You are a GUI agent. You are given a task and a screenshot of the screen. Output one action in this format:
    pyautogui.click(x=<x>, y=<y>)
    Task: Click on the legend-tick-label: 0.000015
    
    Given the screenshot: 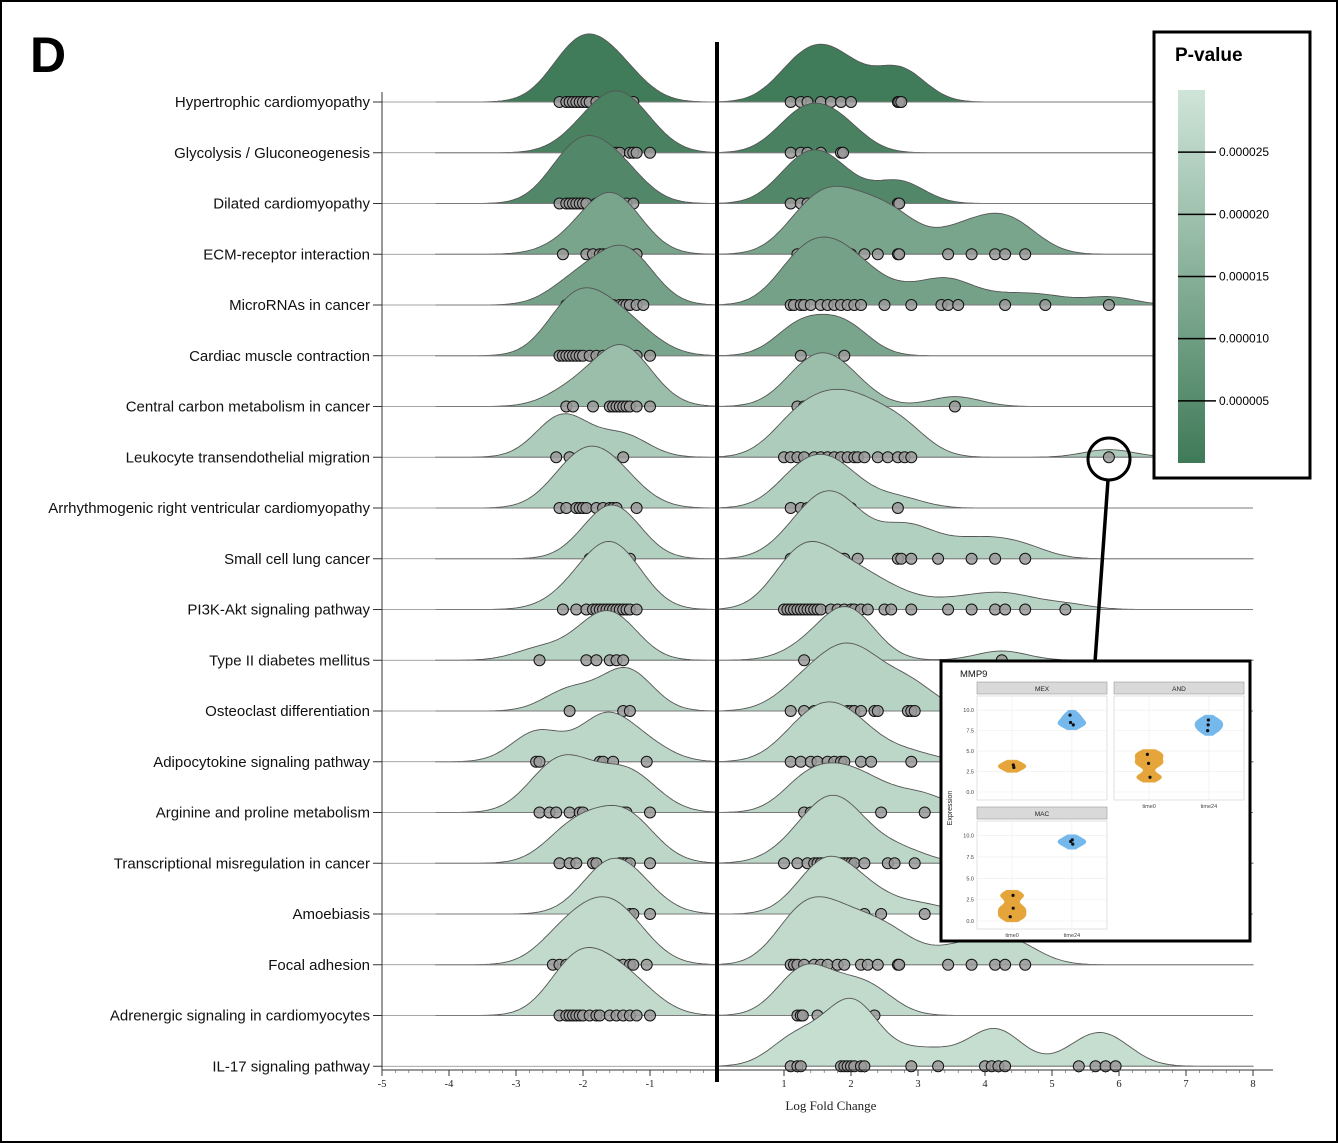 What is the action you would take?
    pyautogui.click(x=1244, y=277)
    